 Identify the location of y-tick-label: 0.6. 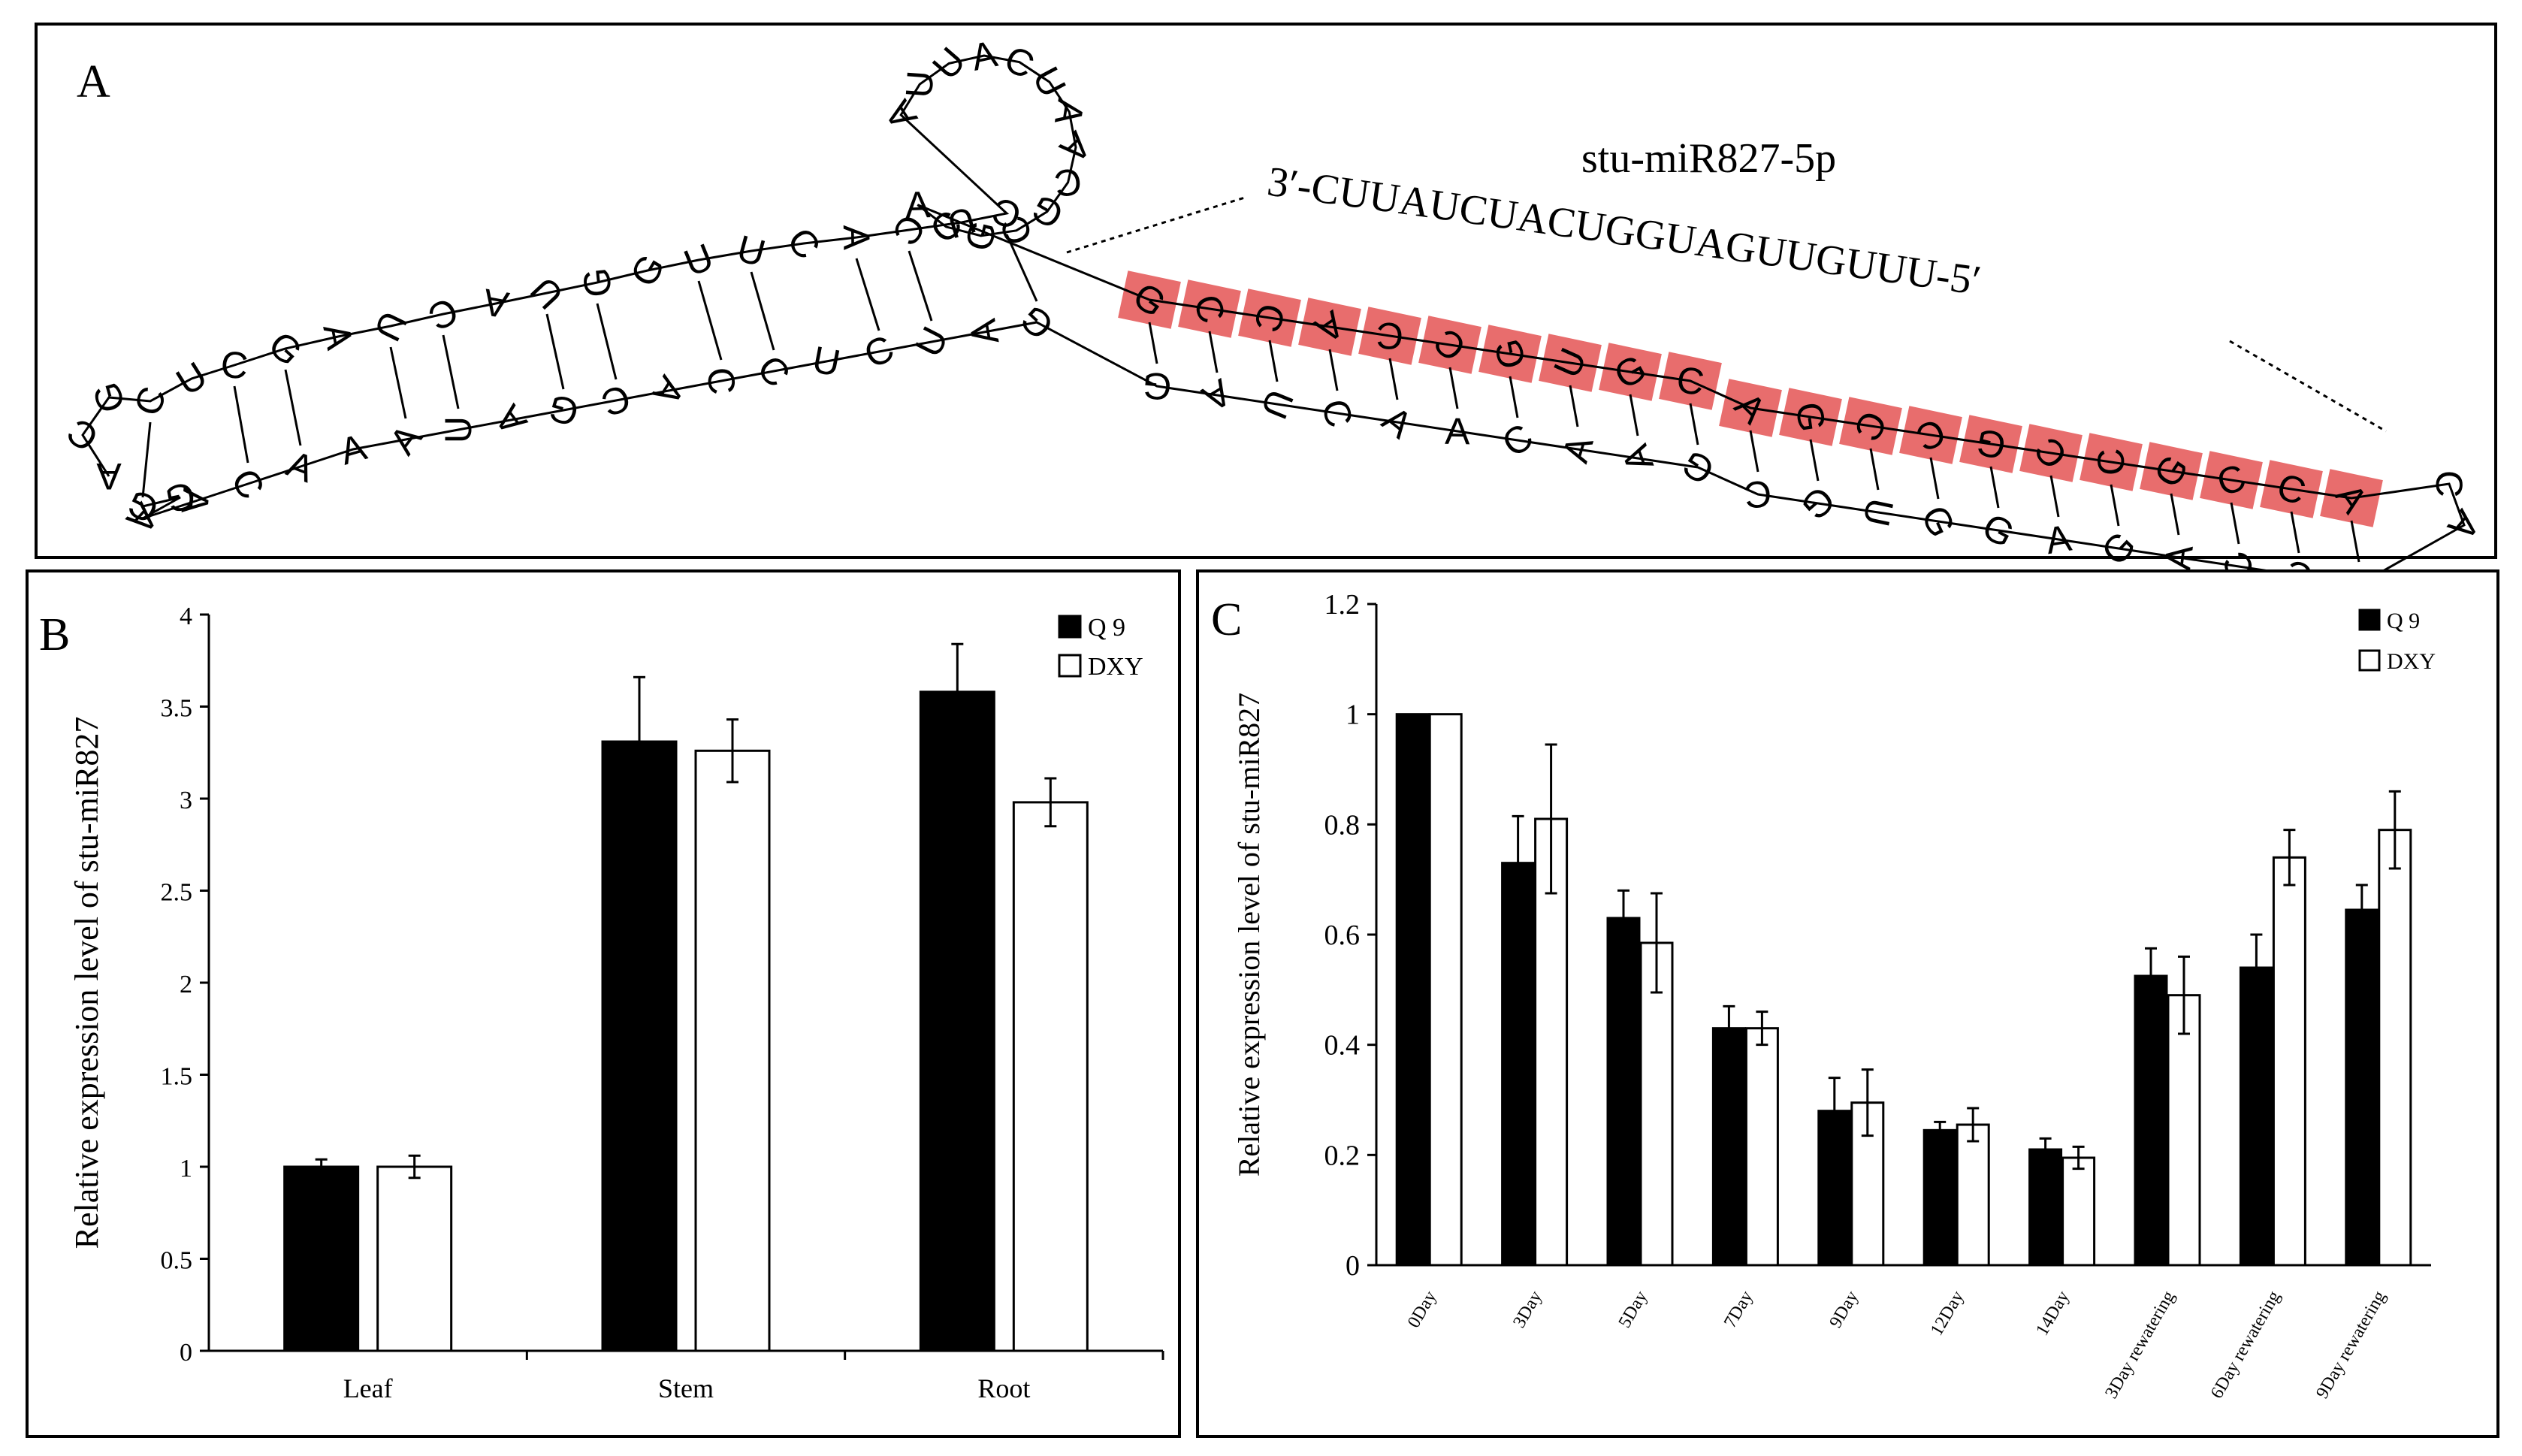
(1342, 935).